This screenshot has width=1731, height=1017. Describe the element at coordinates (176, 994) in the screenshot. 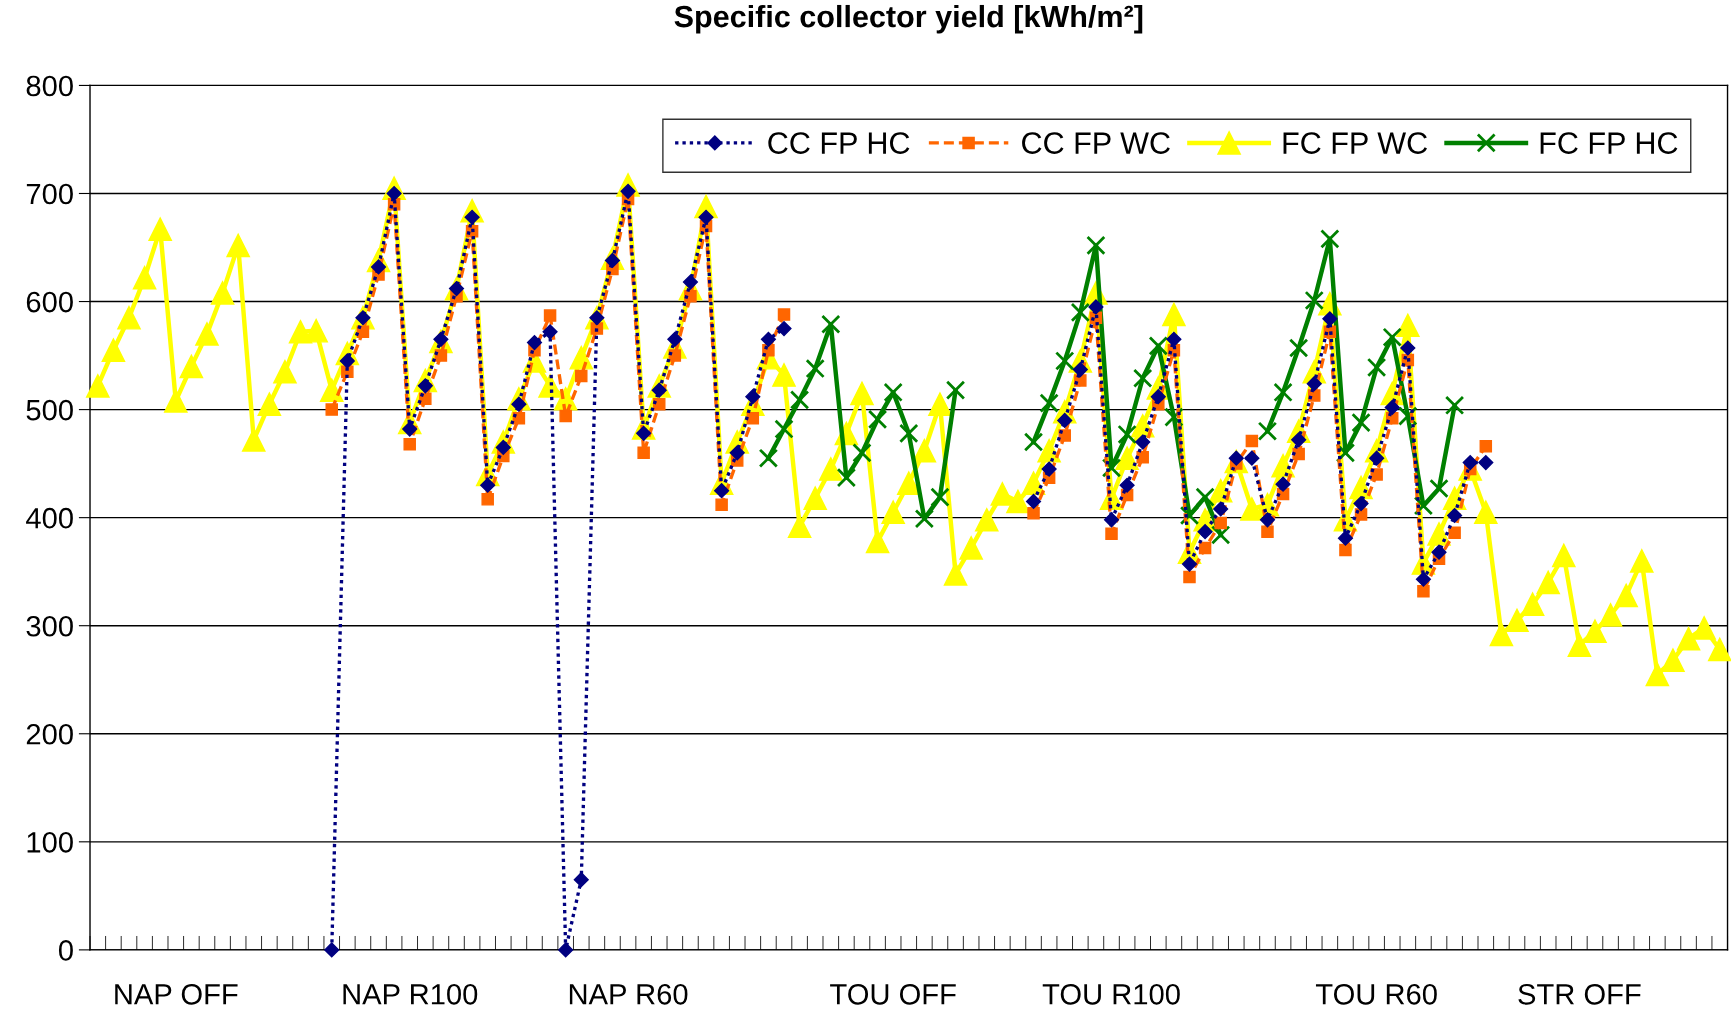

I see `x-tick-label: NAP OFF` at that location.